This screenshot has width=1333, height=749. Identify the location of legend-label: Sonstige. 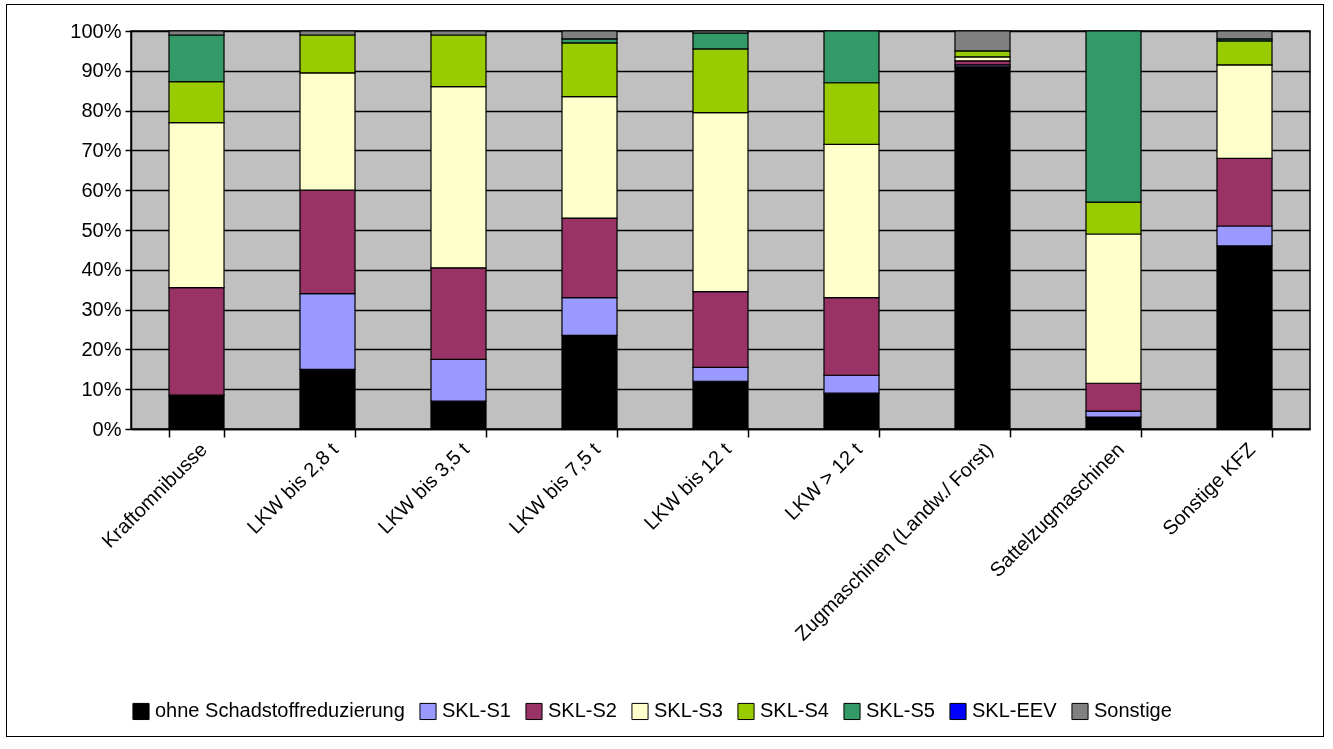
(1133, 710).